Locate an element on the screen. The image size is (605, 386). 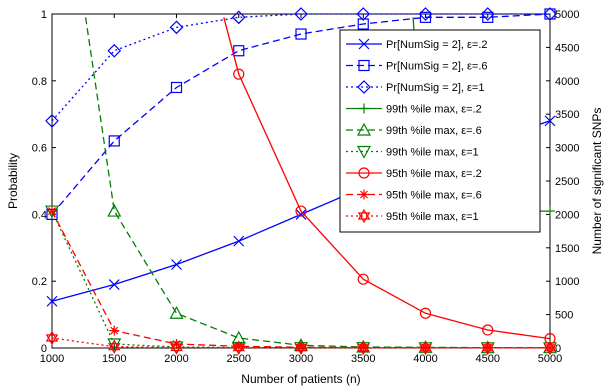
legend-item: 99th %ile max, ε=1 is located at coordinates (412, 152).